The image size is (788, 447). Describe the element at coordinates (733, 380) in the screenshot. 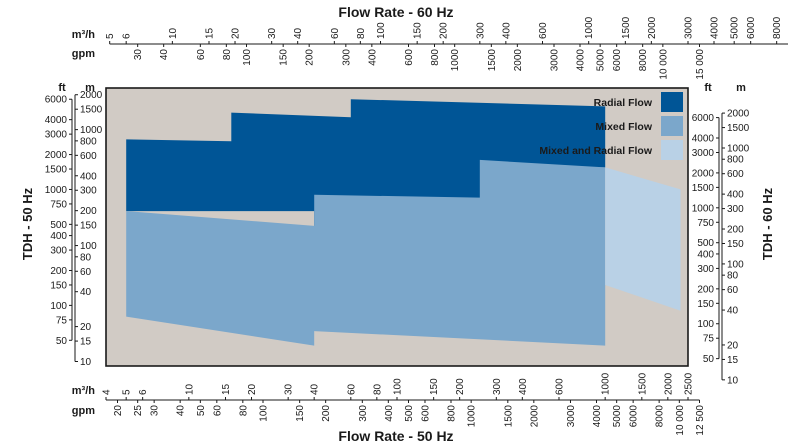

I see `right-m-tick-label-15: 10` at that location.